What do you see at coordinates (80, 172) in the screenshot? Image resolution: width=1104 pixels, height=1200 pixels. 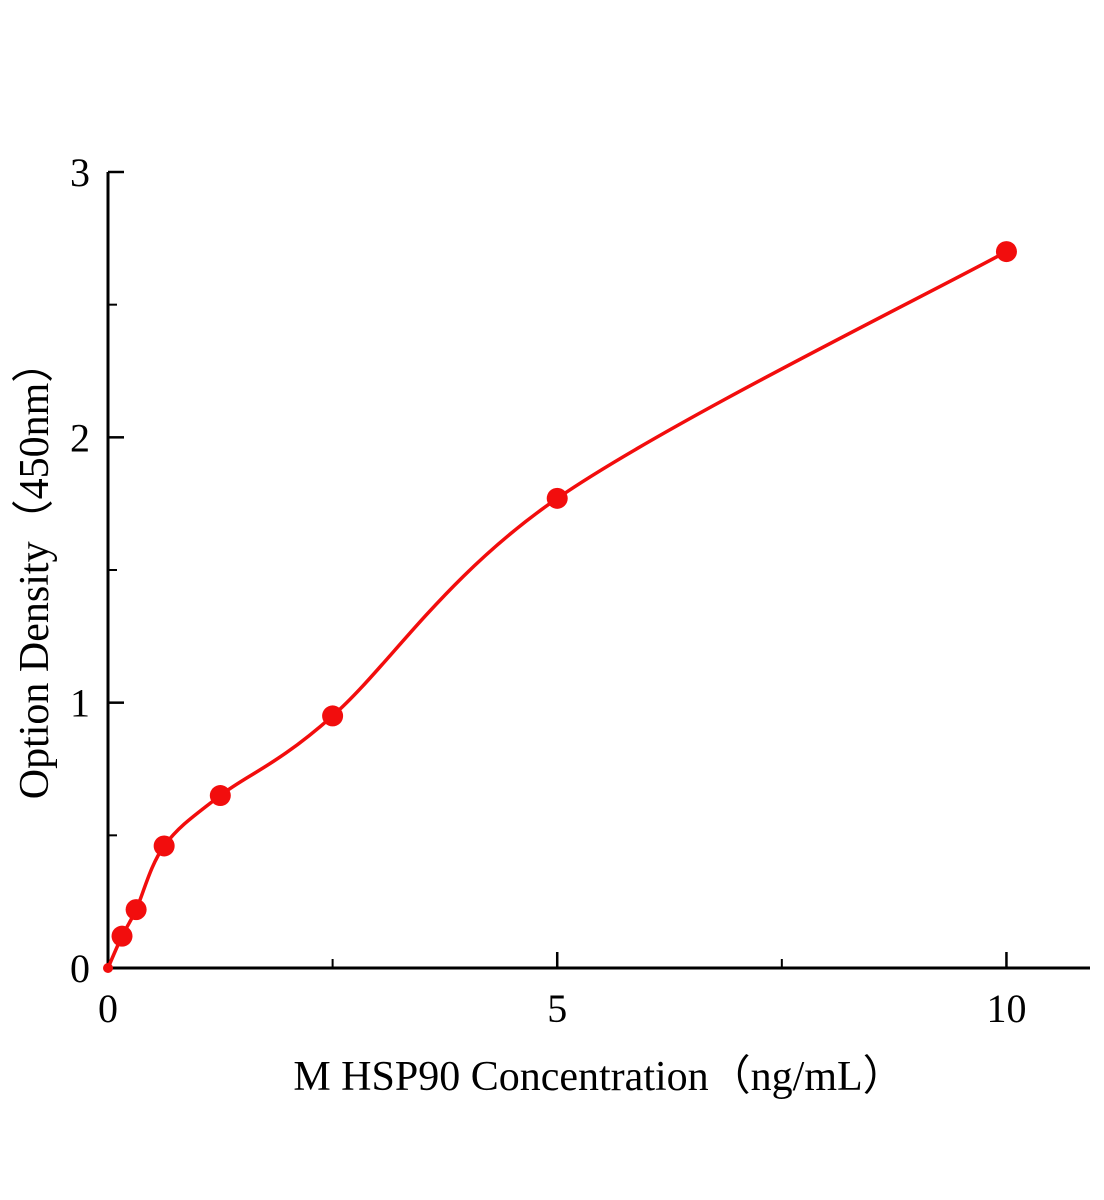 I see `y-tick-label: 3` at bounding box center [80, 172].